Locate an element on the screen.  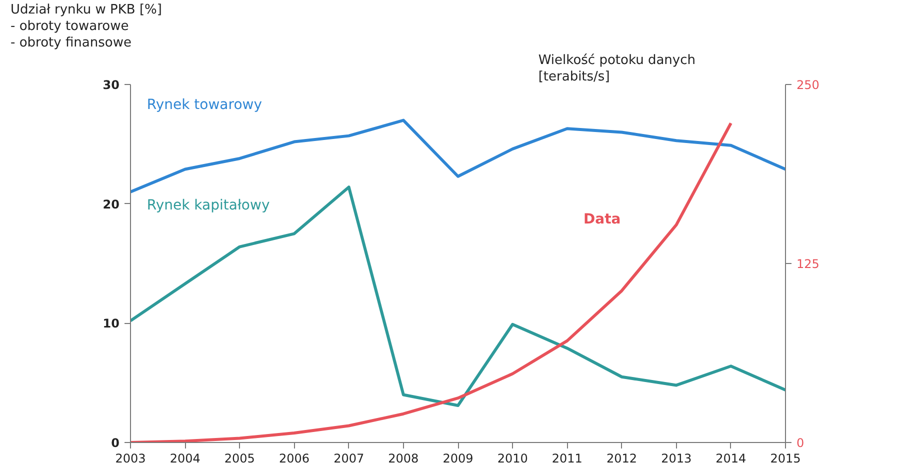
line-series is located at coordinates (458, 156).